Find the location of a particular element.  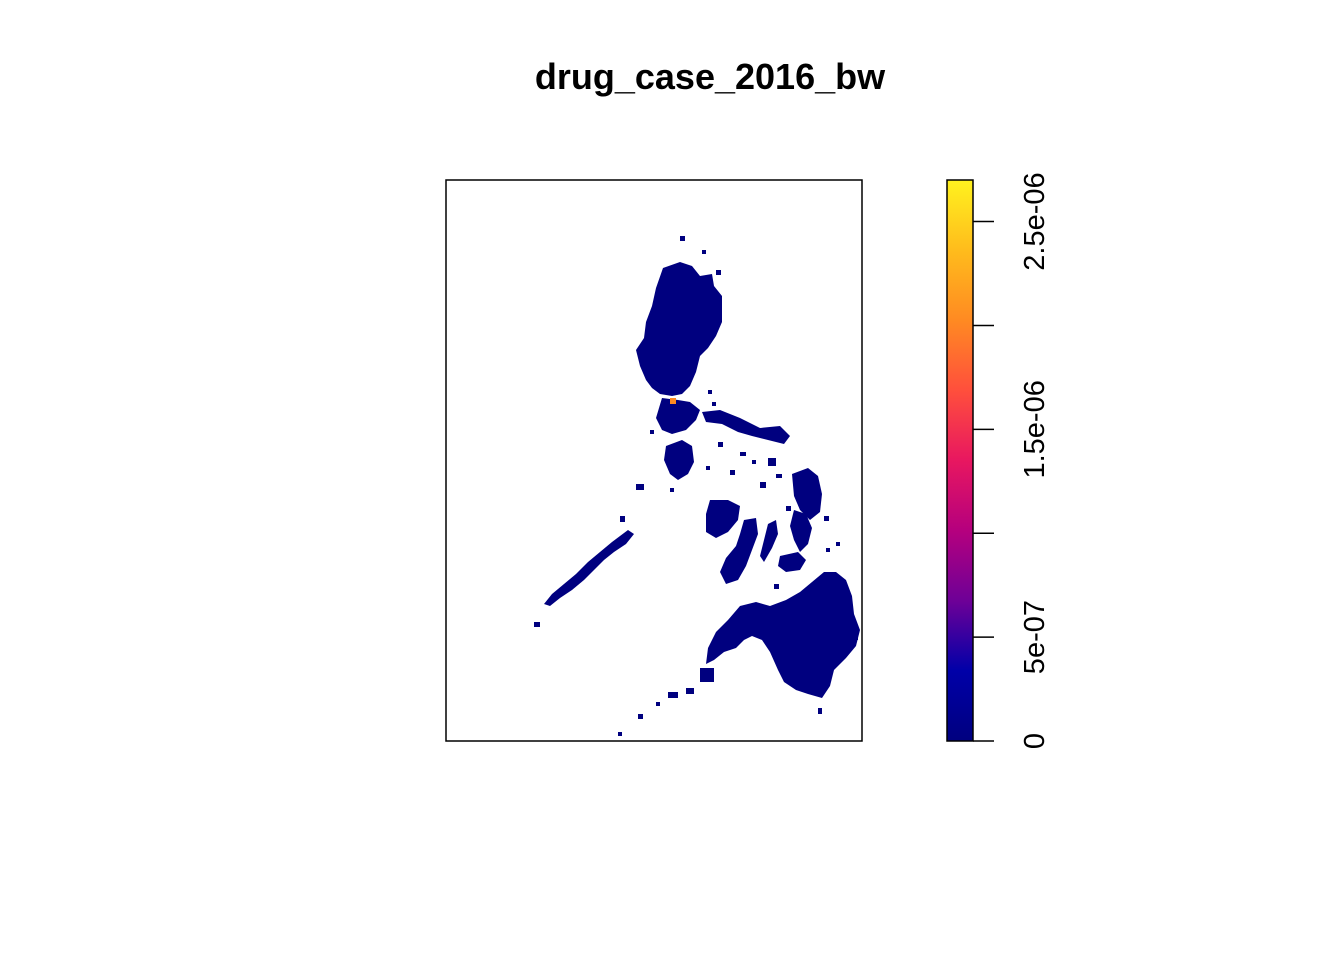

island-negros is located at coordinates (739, 551).